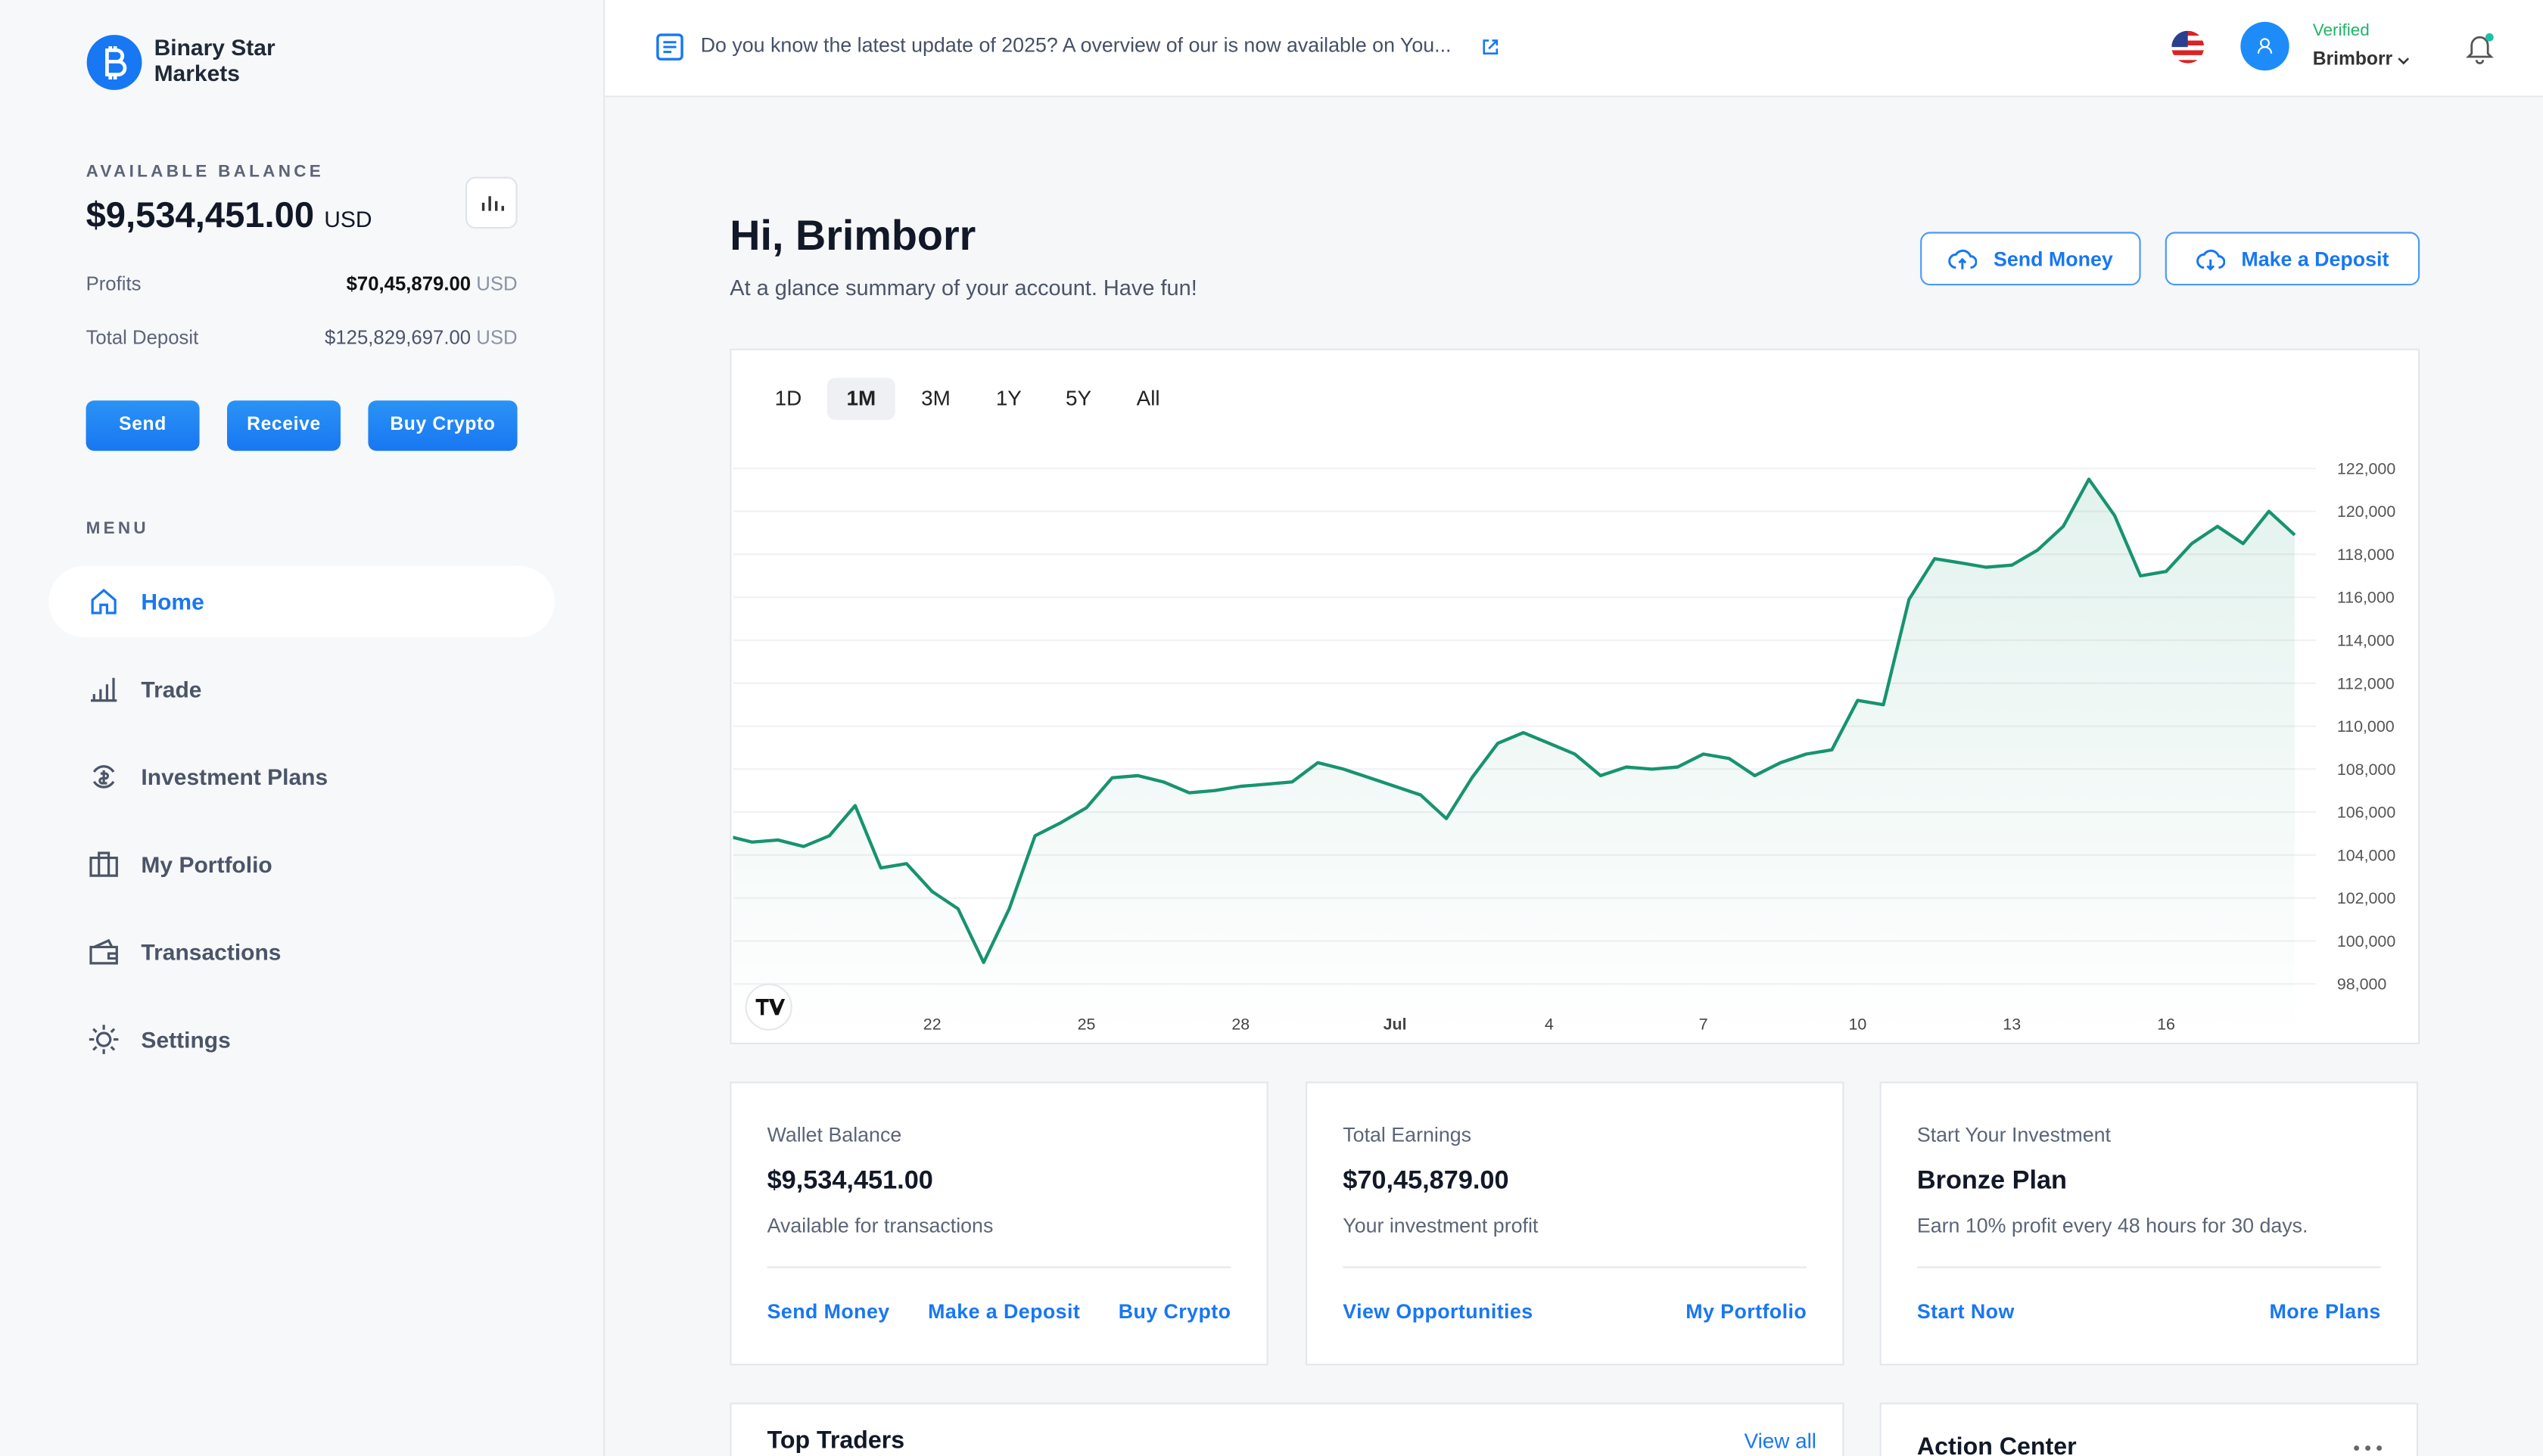 This screenshot has height=1456, width=2543. I want to click on action-button: Send, so click(143, 425).